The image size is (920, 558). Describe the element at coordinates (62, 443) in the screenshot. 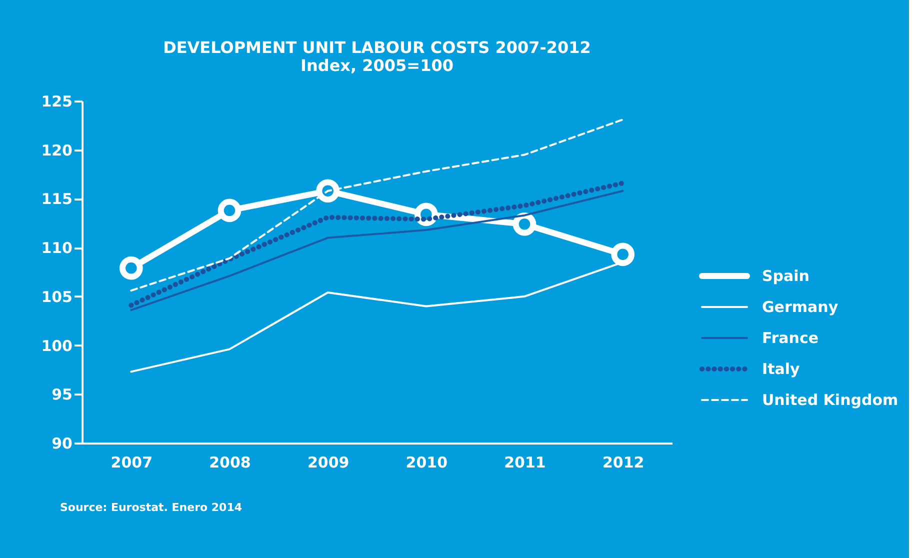

I see `y-tick-label: 90` at that location.